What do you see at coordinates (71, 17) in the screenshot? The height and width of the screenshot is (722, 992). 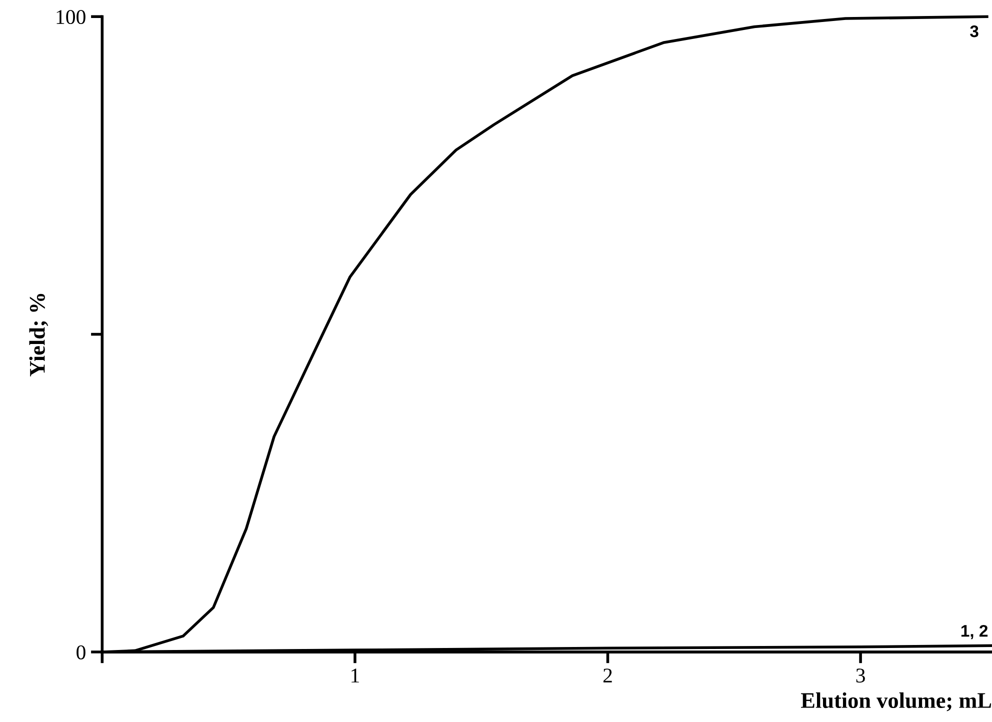 I see `y-tick-label: 100` at bounding box center [71, 17].